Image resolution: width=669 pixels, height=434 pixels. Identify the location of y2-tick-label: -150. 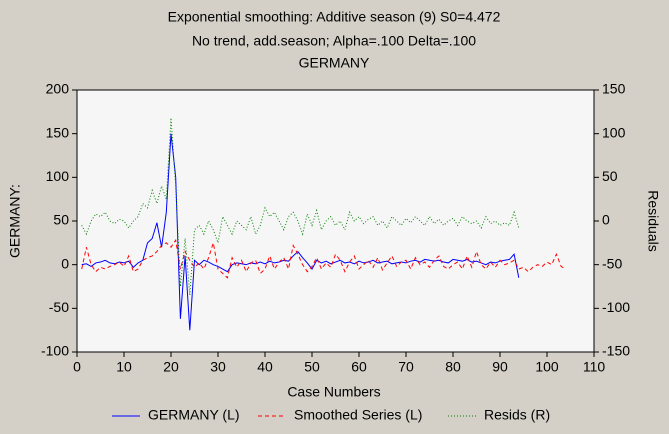
(616, 351).